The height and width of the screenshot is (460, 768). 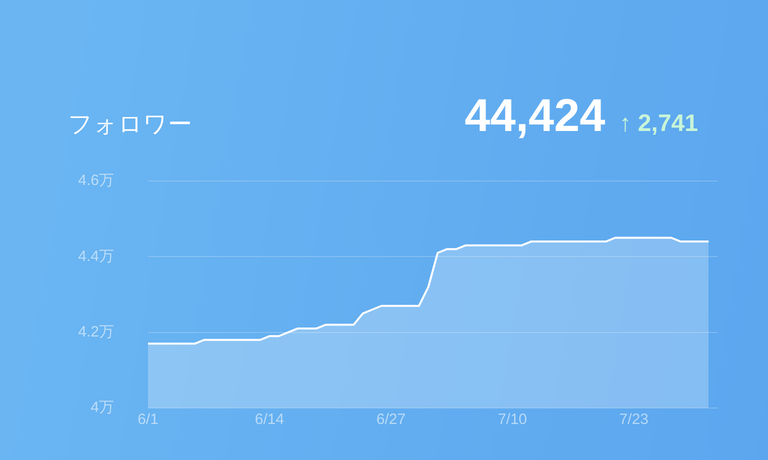 What do you see at coordinates (513, 419) in the screenshot?
I see `x-tick-label: 7/10` at bounding box center [513, 419].